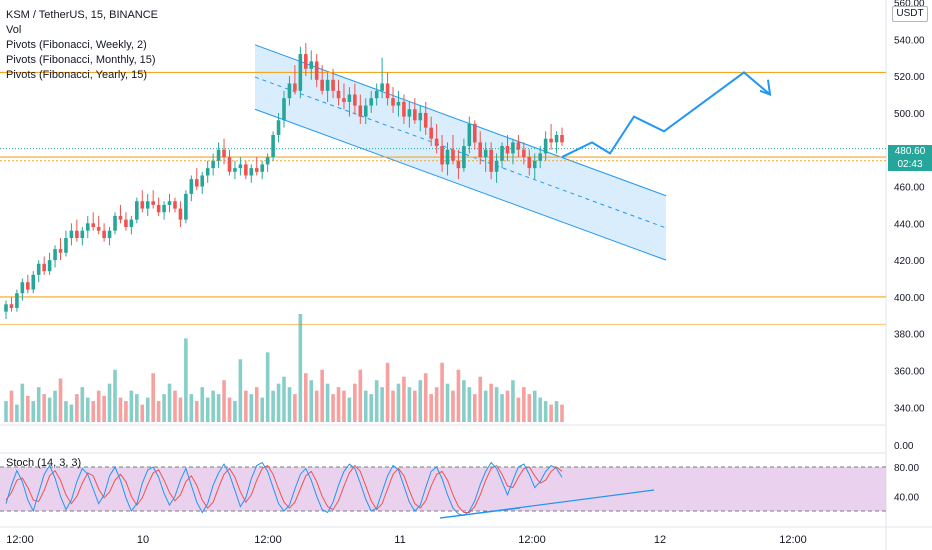  What do you see at coordinates (399, 540) in the screenshot?
I see `x-tick-label: 11` at bounding box center [399, 540].